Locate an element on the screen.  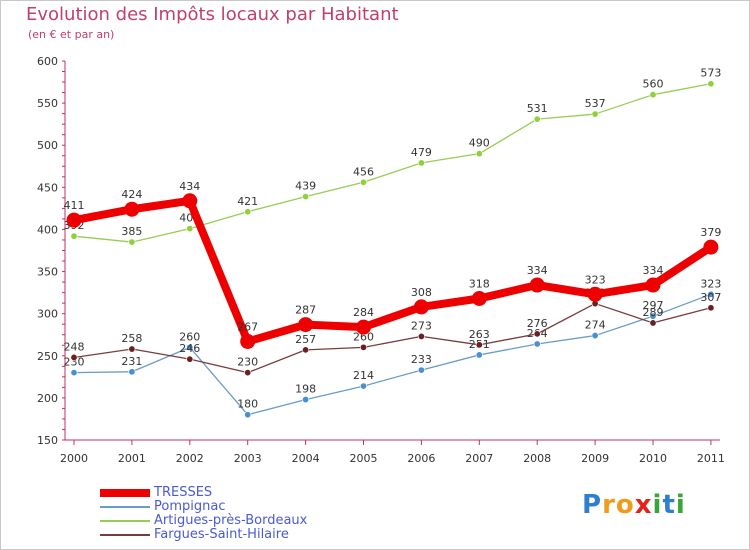
data-label: 297 is located at coordinates (653, 305).